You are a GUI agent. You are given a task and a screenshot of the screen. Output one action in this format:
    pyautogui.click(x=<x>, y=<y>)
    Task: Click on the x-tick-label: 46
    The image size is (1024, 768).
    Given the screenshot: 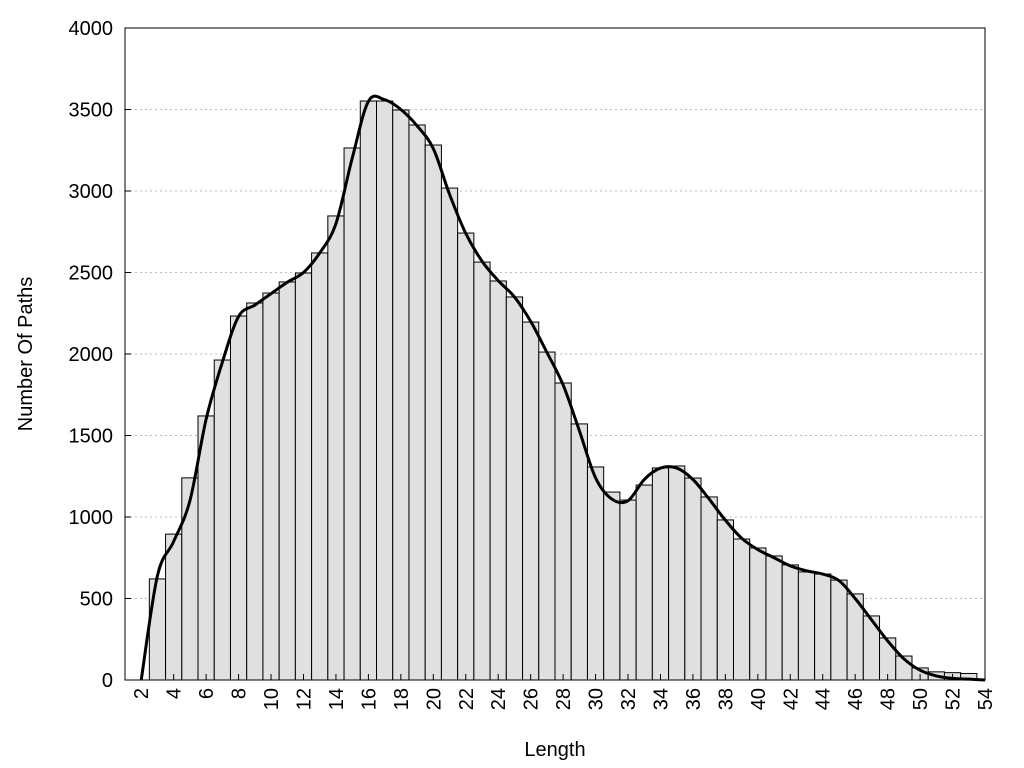 What is the action you would take?
    pyautogui.click(x=856, y=699)
    